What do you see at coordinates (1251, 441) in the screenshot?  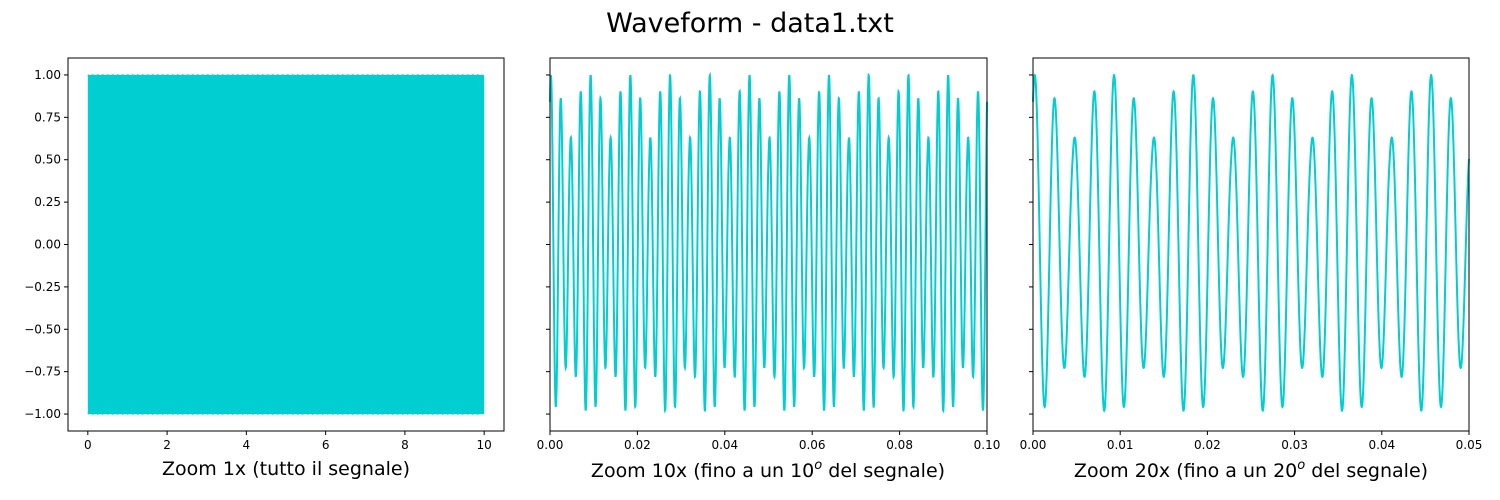 I see `x-ticks-3: 0.00 0.01 0.02 0.03 0.04 0.05` at bounding box center [1251, 441].